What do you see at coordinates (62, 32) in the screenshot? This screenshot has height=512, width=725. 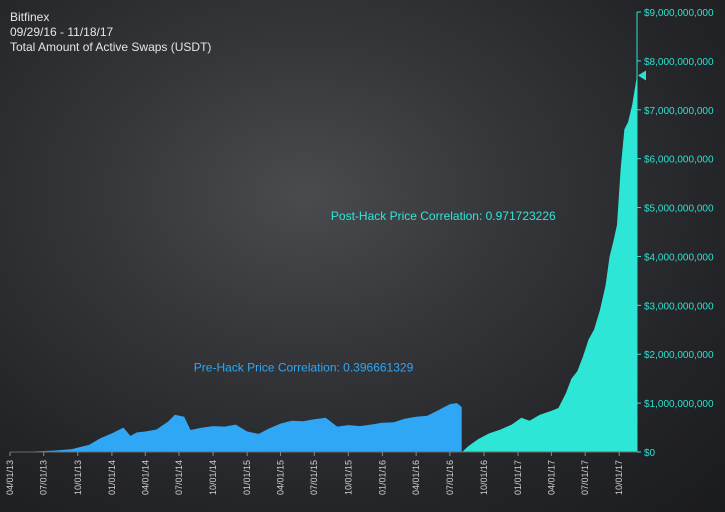 I see `date-range-label: 09/29/16 - 11/18/17` at bounding box center [62, 32].